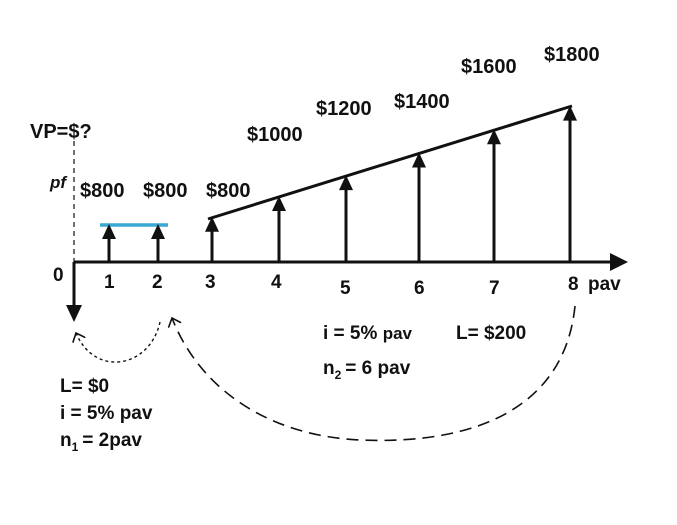  I want to click on period-tick-label-4: 4, so click(276, 282).